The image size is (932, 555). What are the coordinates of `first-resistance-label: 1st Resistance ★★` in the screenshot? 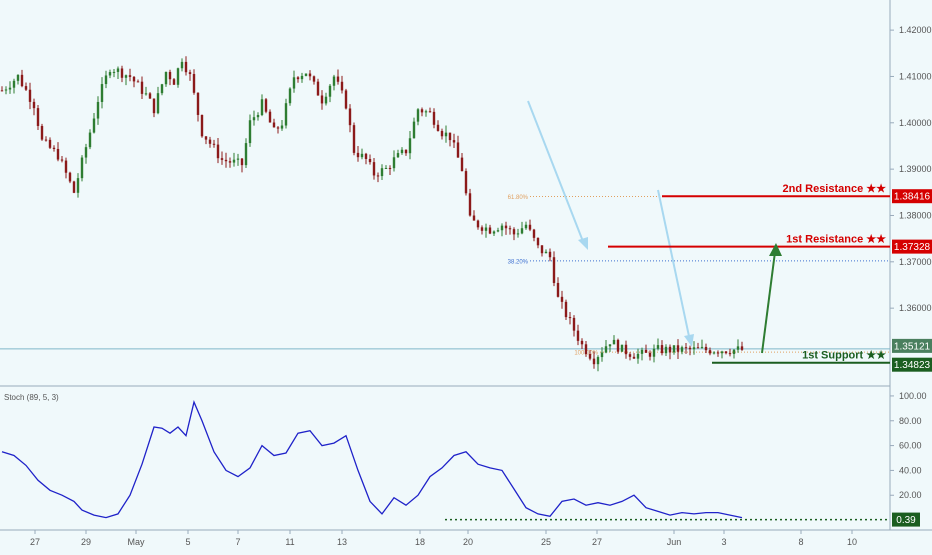 It's located at (836, 240).